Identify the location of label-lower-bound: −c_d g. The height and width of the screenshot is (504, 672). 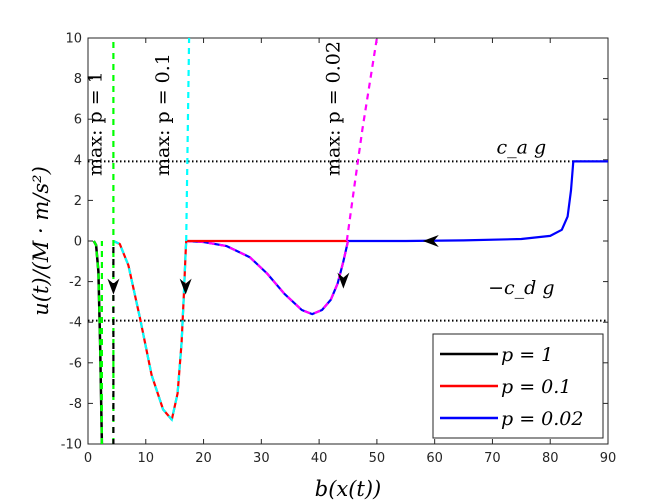
(521, 288).